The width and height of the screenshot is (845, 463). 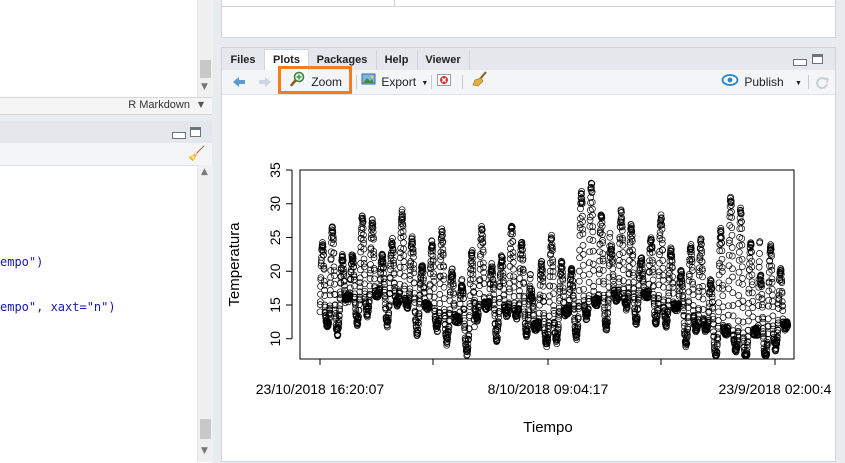 I want to click on tab-plots: Plots, so click(x=286, y=60).